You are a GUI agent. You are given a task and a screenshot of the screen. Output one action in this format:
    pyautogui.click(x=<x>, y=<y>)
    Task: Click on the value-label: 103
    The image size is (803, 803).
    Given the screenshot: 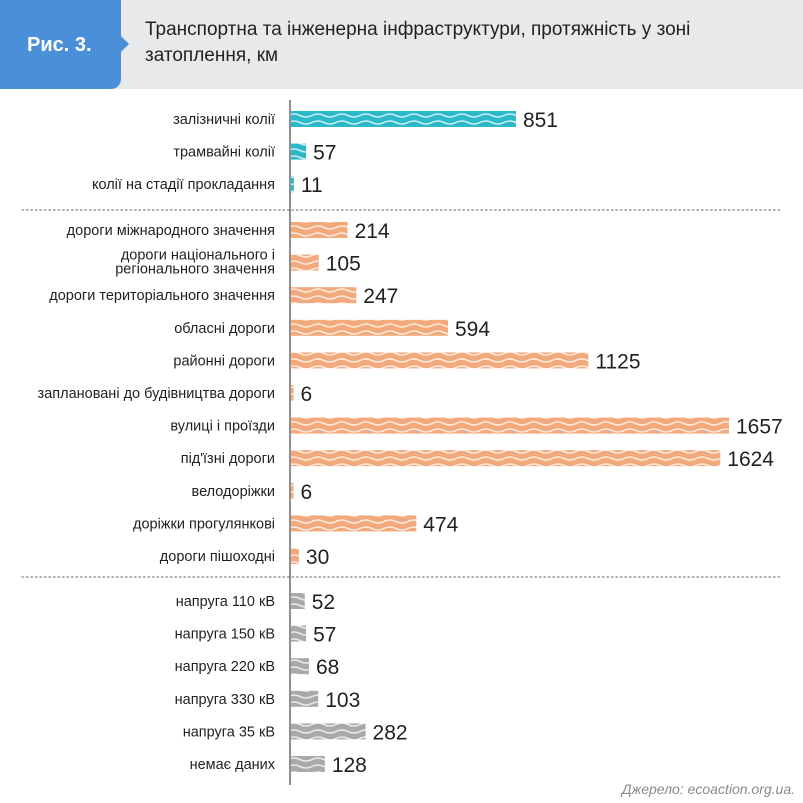 What is the action you would take?
    pyautogui.click(x=342, y=700)
    